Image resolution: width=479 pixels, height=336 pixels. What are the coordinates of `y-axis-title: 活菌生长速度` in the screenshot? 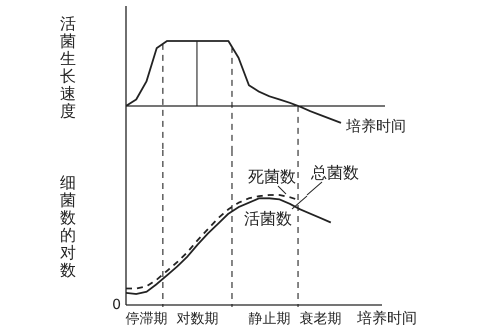 It's located at (68, 67).